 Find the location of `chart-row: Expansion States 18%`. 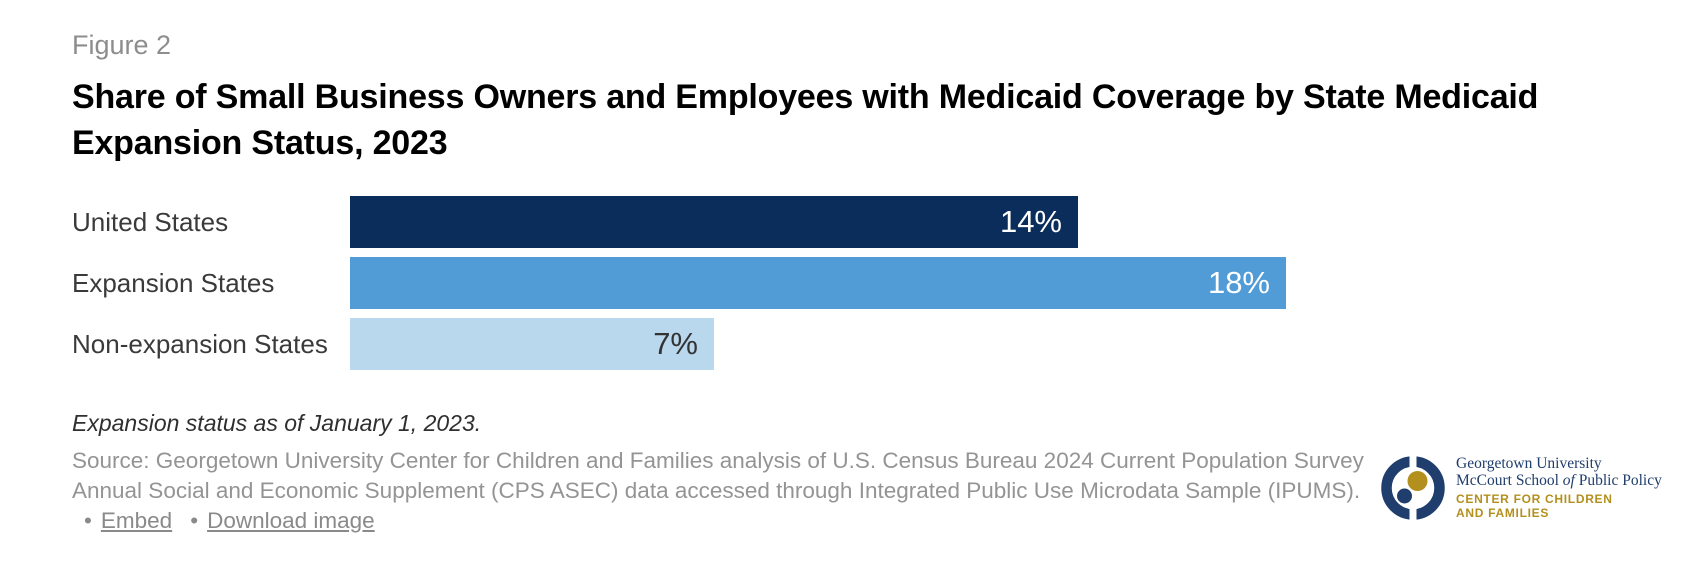

chart-row: Expansion States 18% is located at coordinates (852, 283).